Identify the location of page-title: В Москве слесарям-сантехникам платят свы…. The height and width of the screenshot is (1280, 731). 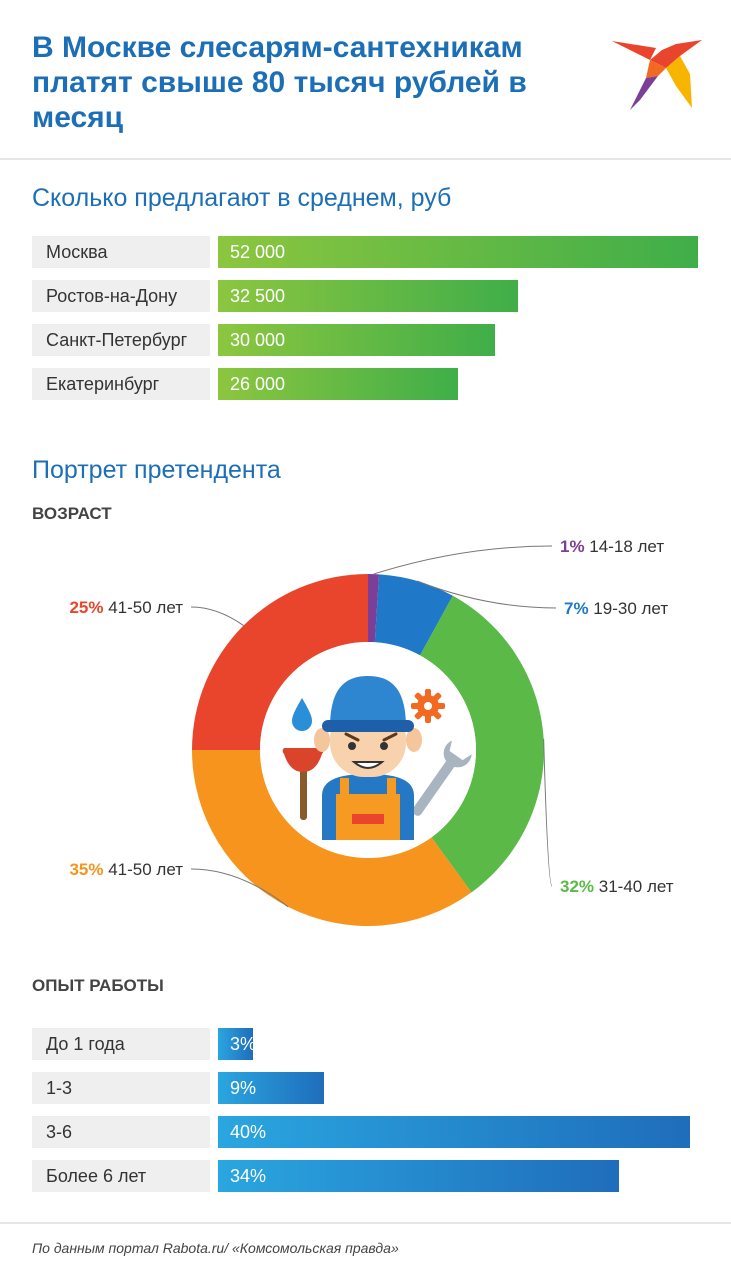
(279, 82).